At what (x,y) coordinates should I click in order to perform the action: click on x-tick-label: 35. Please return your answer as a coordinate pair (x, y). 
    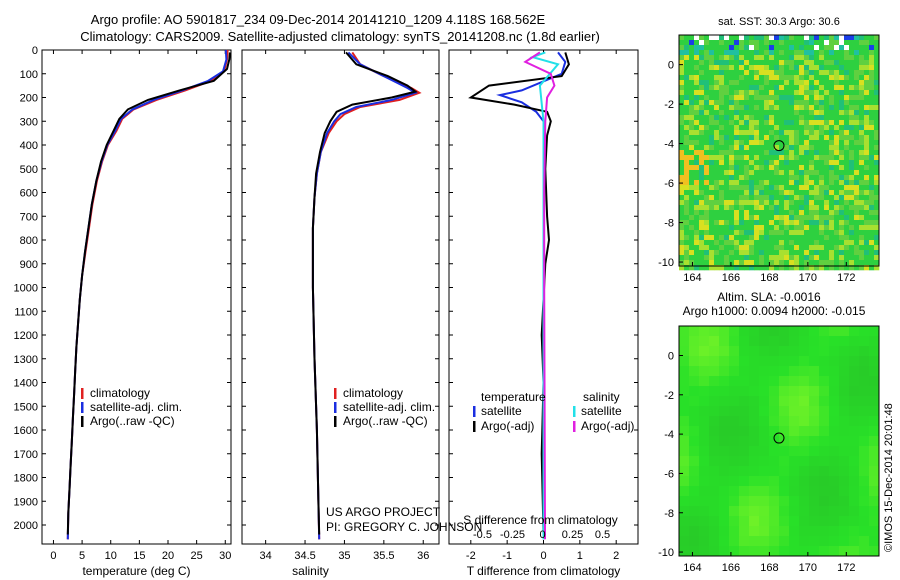
    Looking at the image, I should click on (344, 556).